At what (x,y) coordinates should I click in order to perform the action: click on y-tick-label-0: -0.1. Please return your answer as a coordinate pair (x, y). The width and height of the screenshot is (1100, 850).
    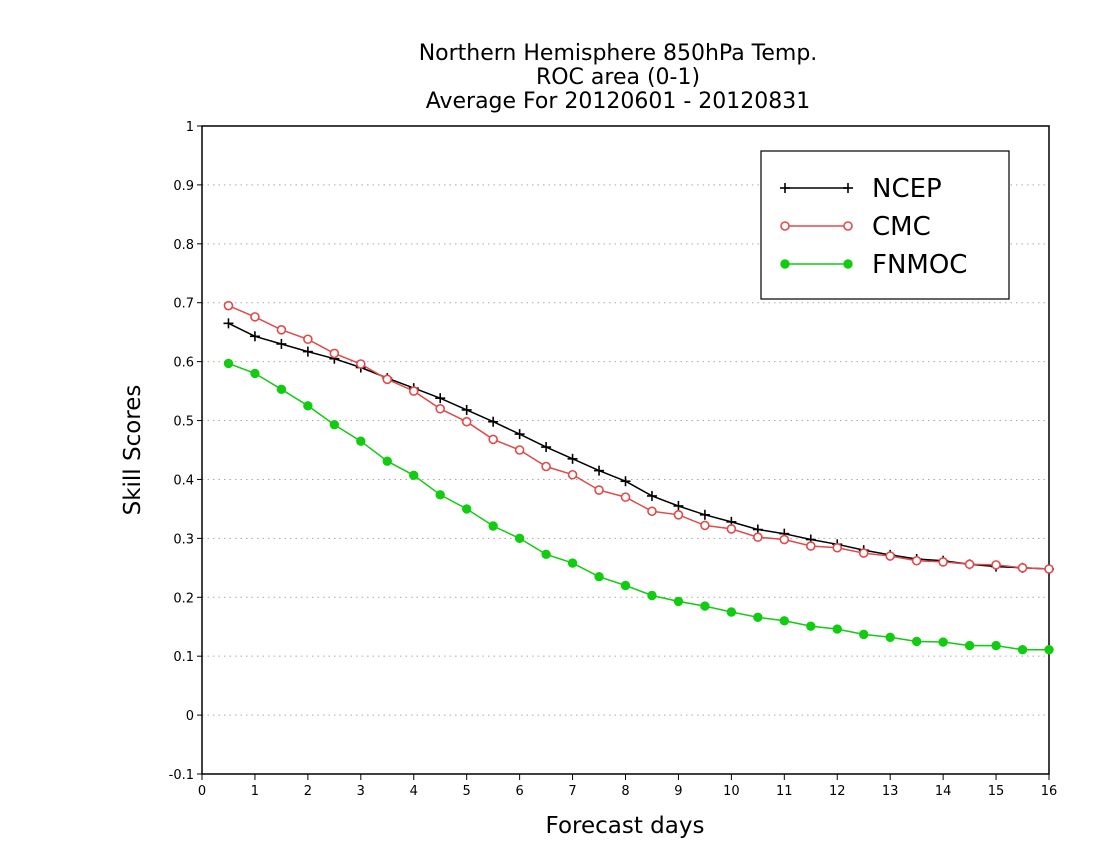
    Looking at the image, I should click on (181, 775).